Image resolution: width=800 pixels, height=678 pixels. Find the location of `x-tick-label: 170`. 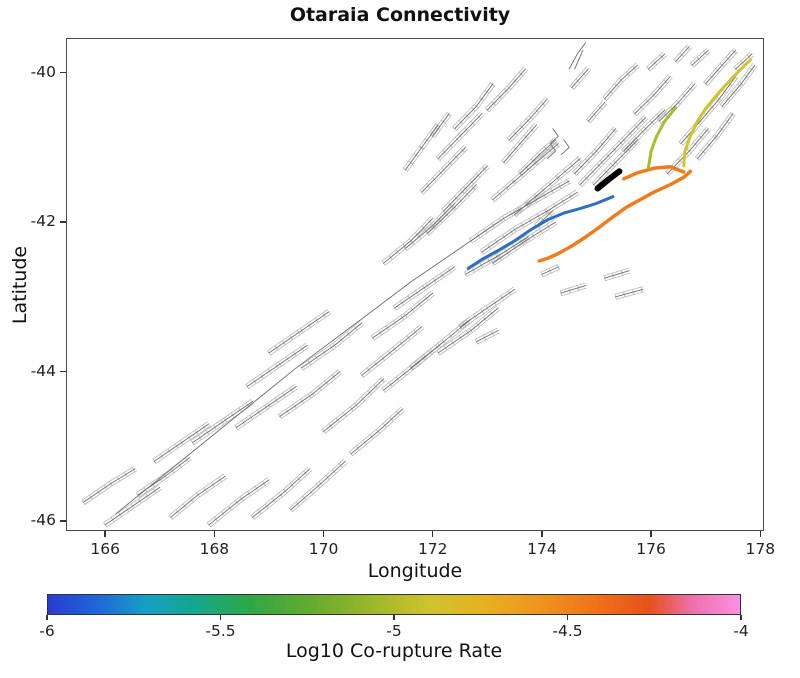

x-tick-label: 170 is located at coordinates (323, 549).